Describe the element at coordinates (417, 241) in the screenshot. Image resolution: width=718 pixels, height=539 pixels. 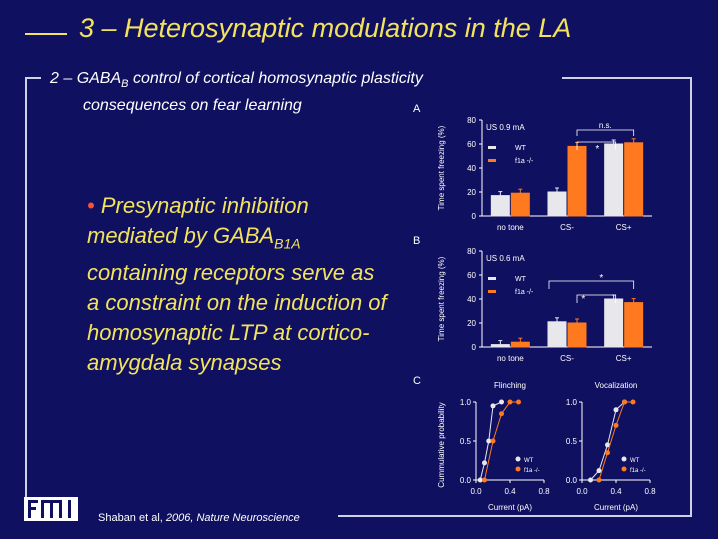
I see `panel-letter-b: B` at that location.